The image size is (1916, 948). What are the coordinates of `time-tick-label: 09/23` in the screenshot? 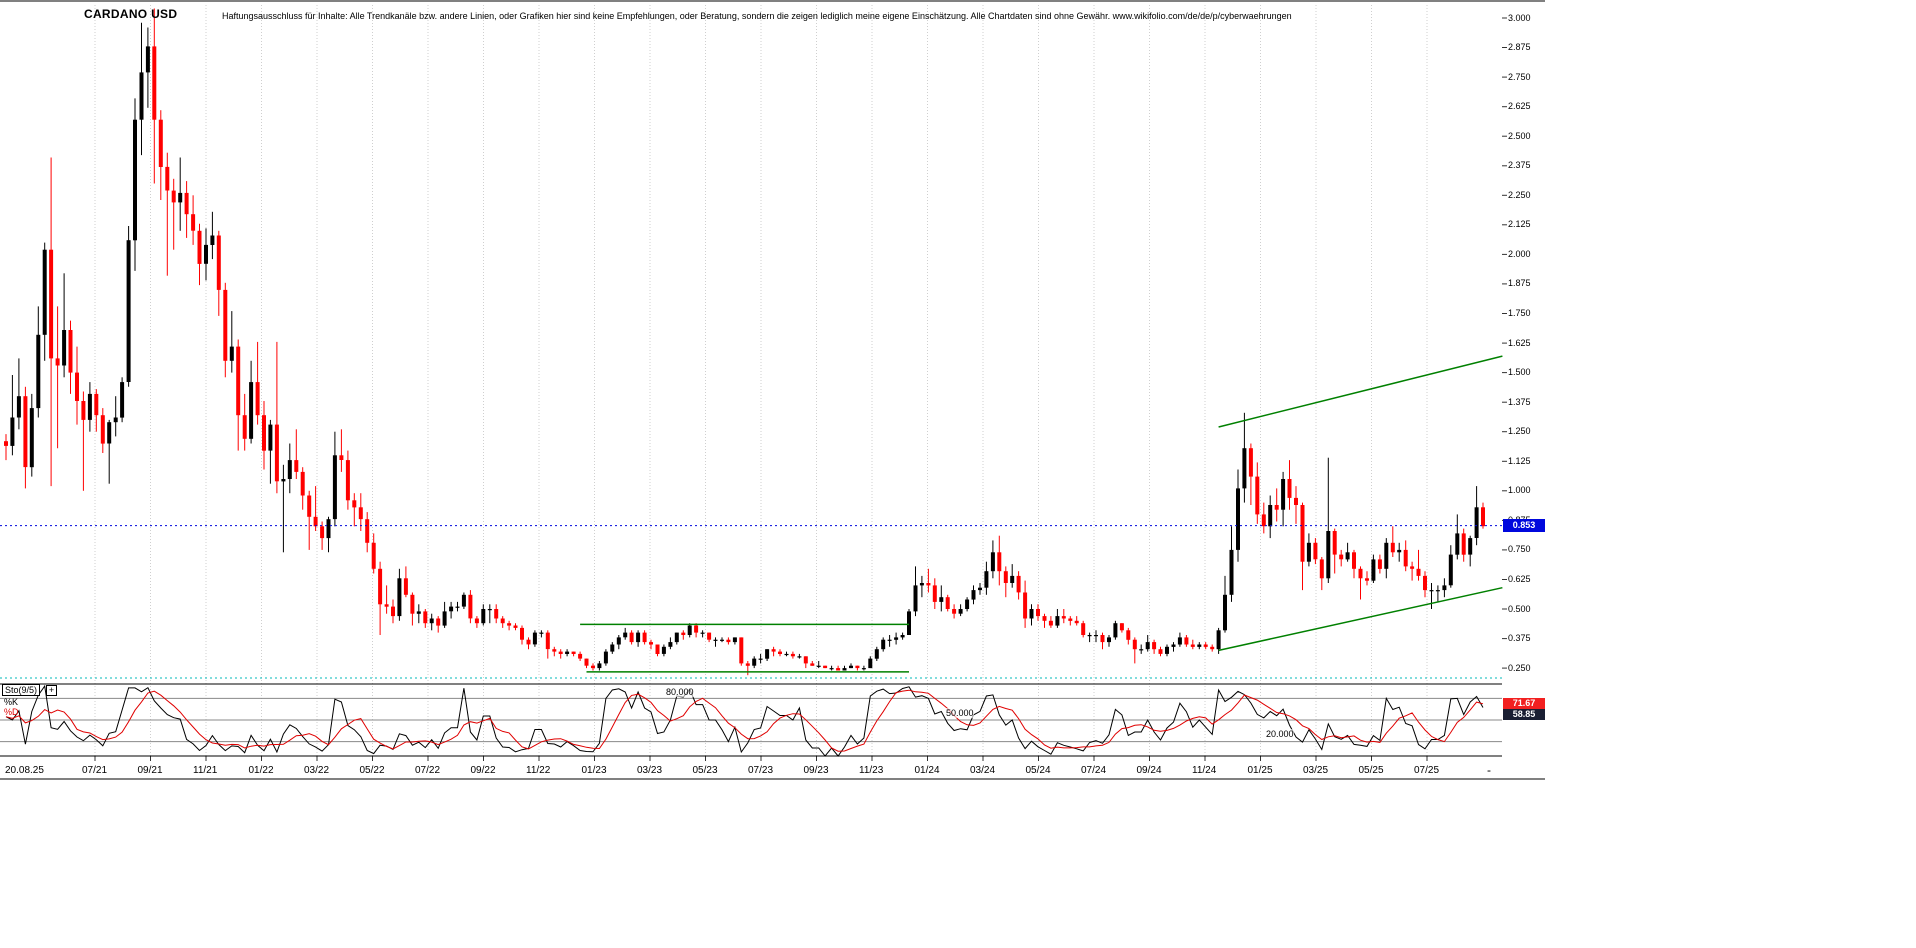 It's located at (816, 770).